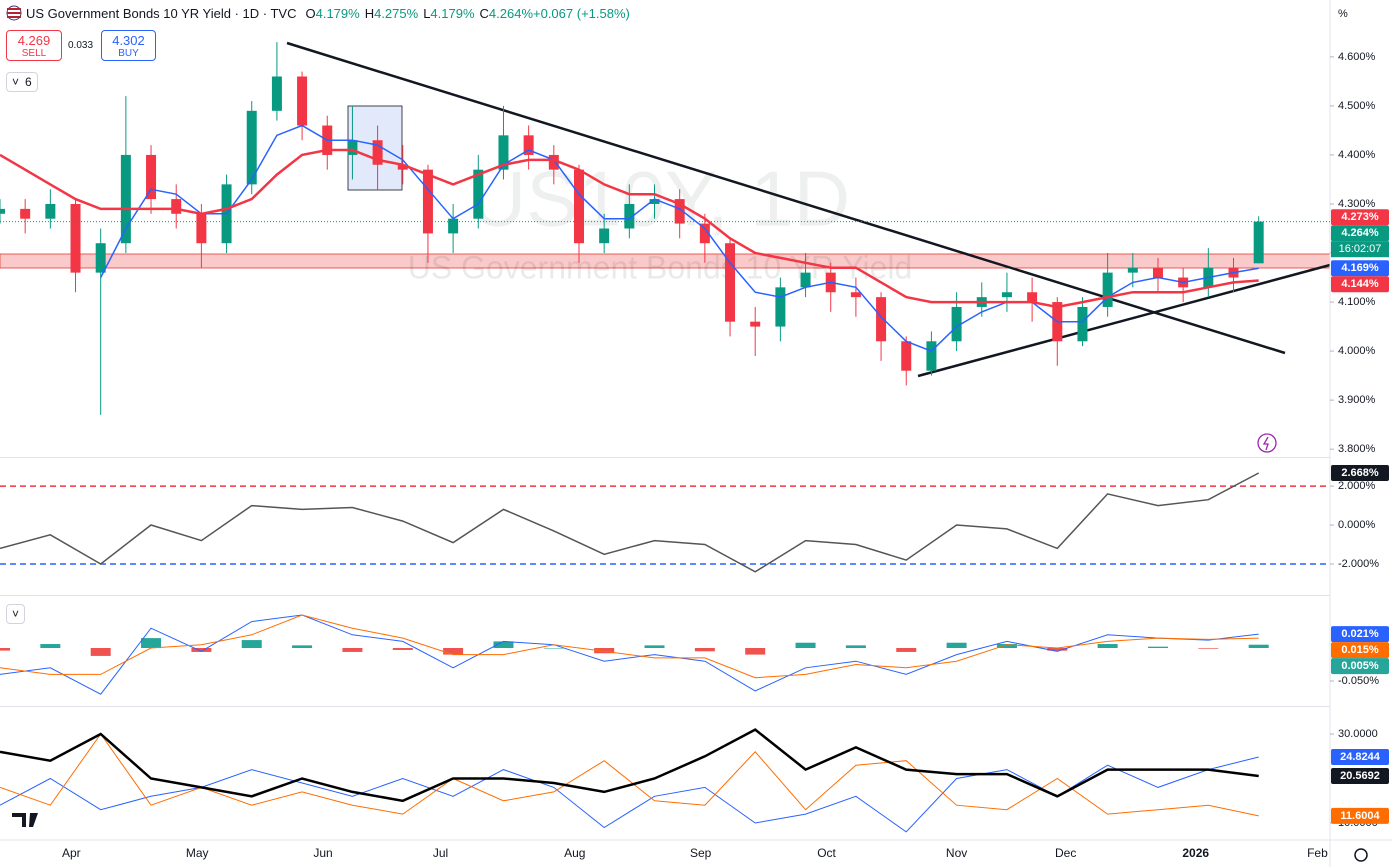 This screenshot has width=1392, height=867. I want to click on x-tick-label: Nov, so click(956, 853).